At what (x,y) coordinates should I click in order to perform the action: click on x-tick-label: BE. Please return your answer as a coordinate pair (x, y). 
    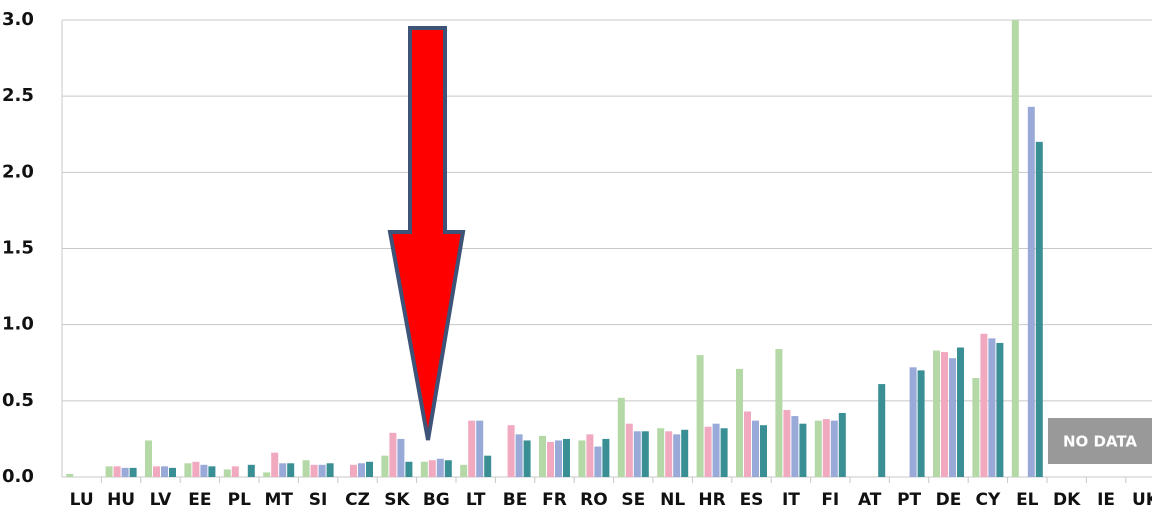
    Looking at the image, I should click on (515, 500).